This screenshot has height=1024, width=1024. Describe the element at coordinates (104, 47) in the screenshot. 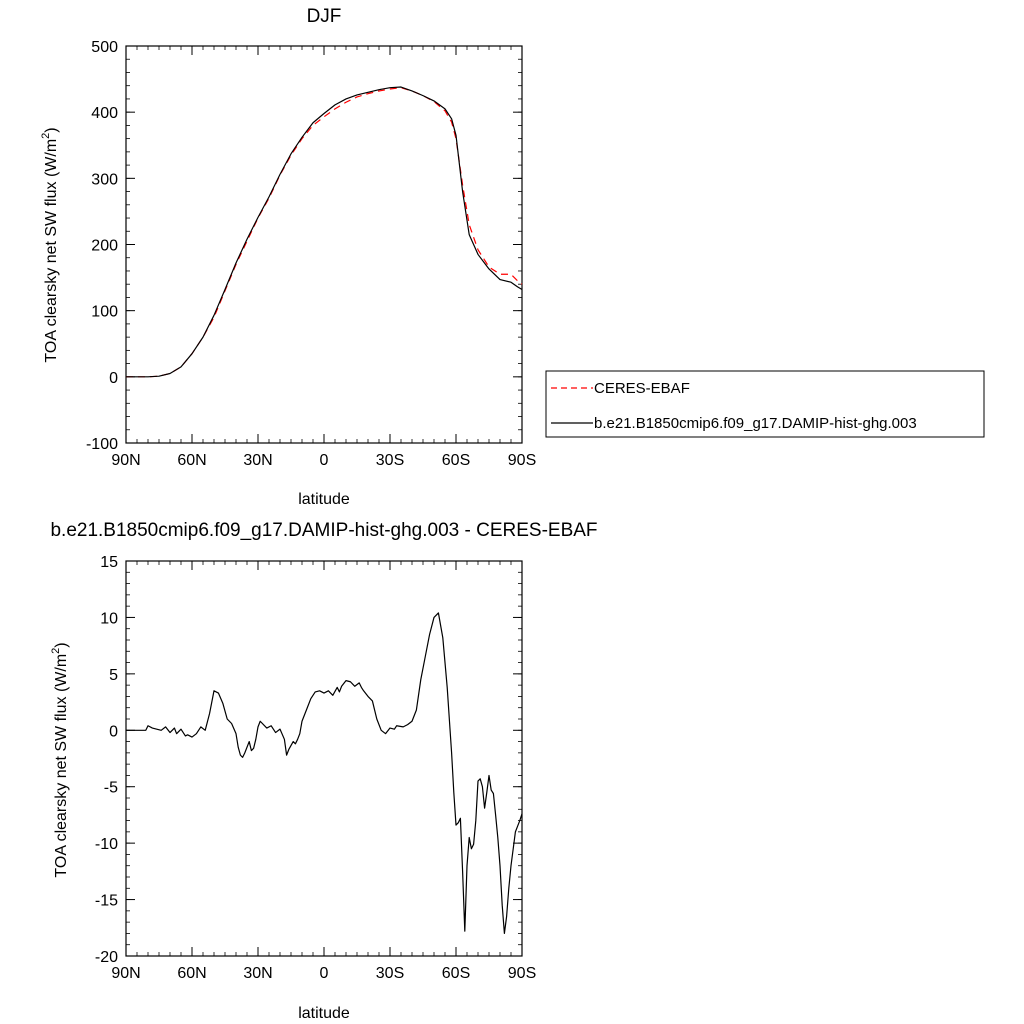

I see `y-tick-label: 500` at that location.